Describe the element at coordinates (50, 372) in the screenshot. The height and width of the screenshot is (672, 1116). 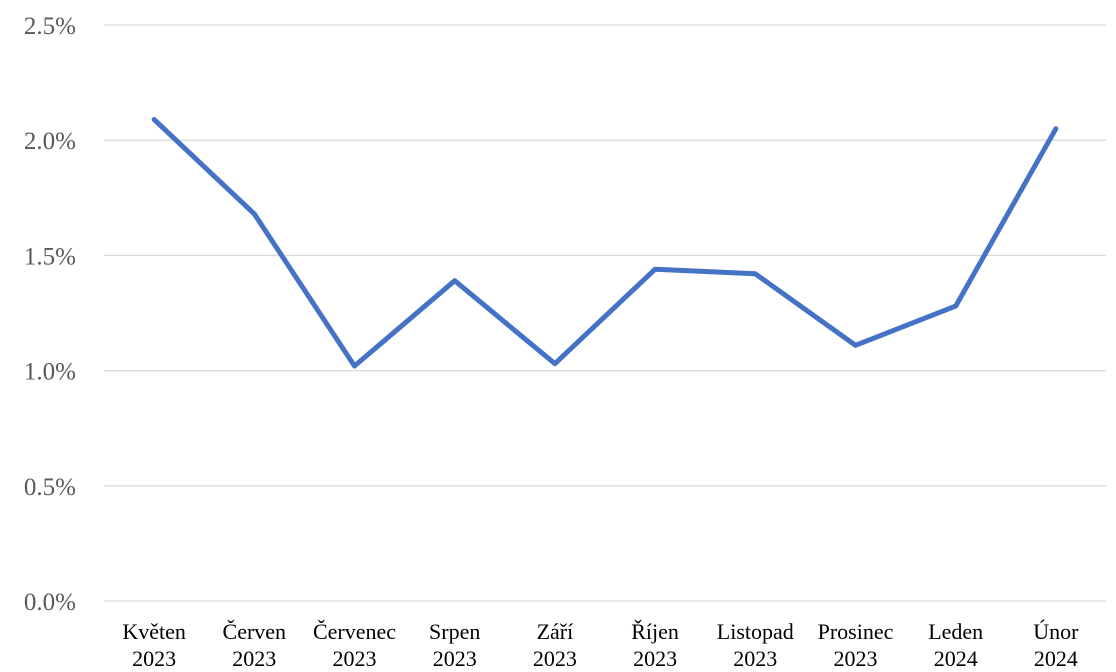
I see `y-tick-label: 1.0%` at that location.